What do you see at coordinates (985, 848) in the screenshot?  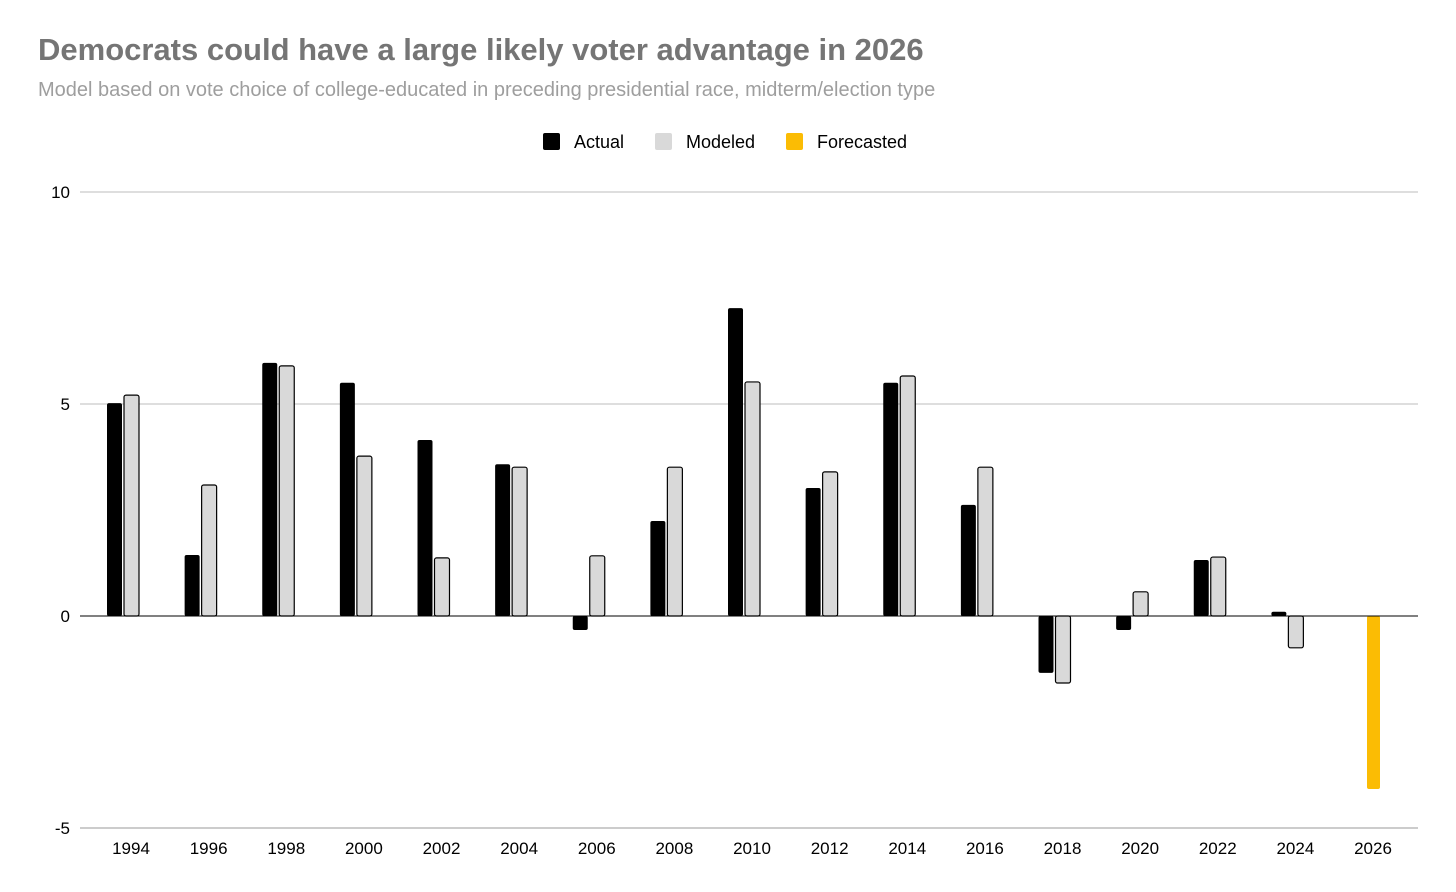 I see `x-tick-label: 2016` at bounding box center [985, 848].